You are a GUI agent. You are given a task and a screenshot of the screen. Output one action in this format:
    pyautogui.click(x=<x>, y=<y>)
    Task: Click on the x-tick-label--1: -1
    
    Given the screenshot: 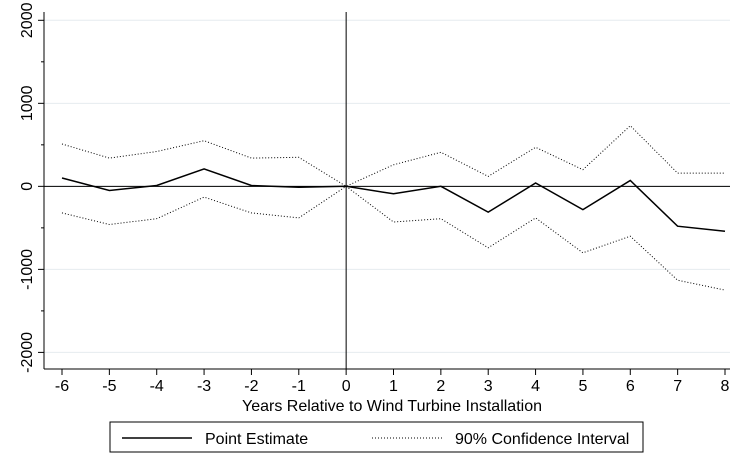 What is the action you would take?
    pyautogui.click(x=299, y=386)
    